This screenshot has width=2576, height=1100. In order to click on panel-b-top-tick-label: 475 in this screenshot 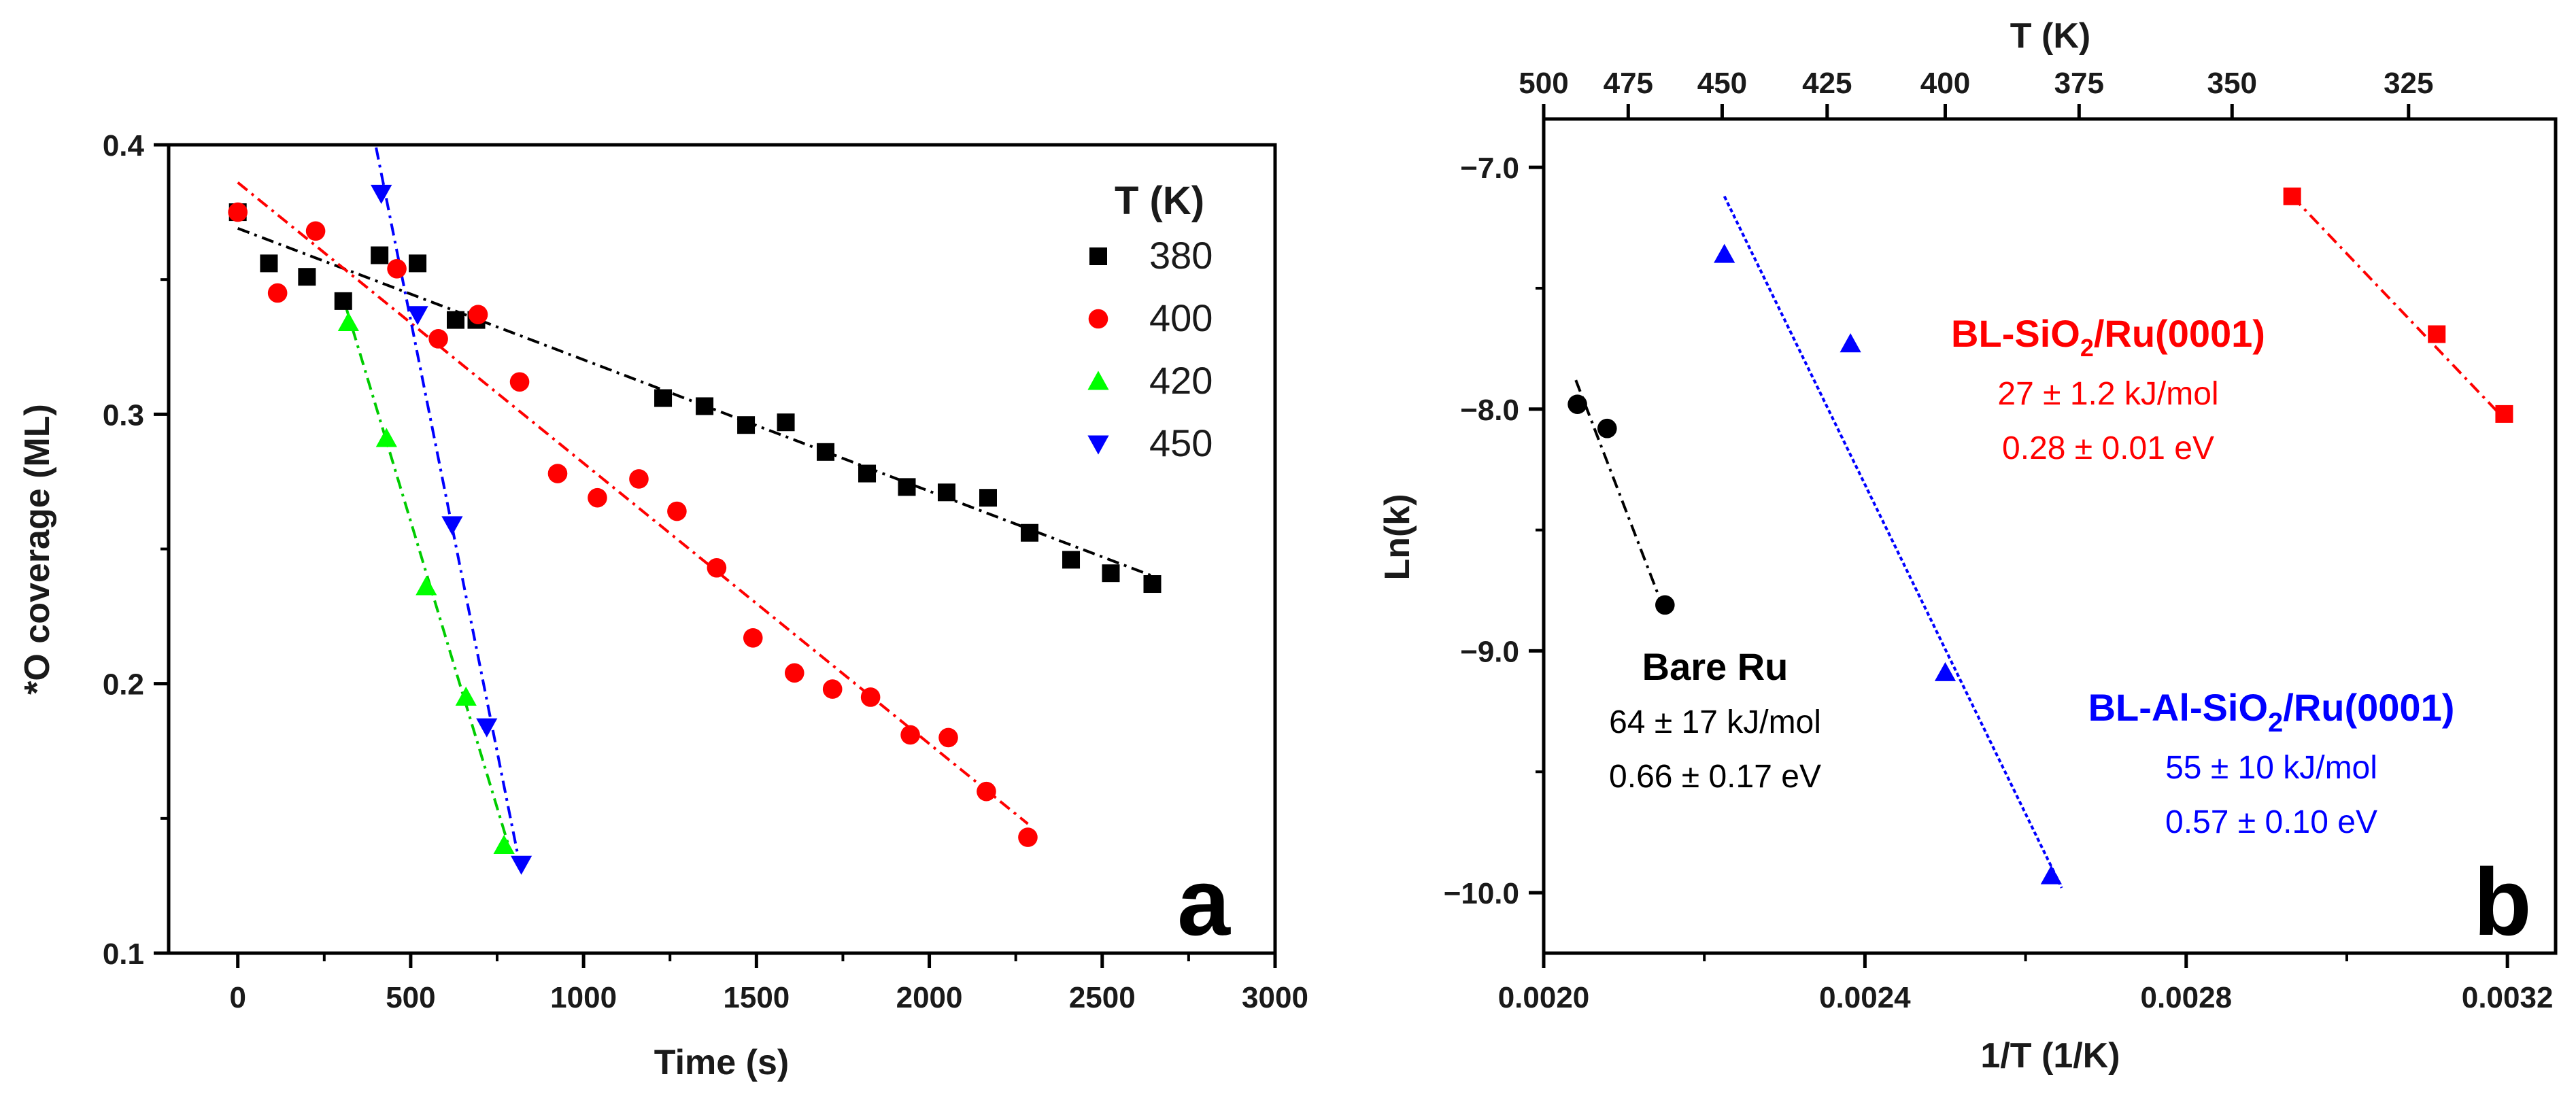, I will do `click(1628, 83)`.